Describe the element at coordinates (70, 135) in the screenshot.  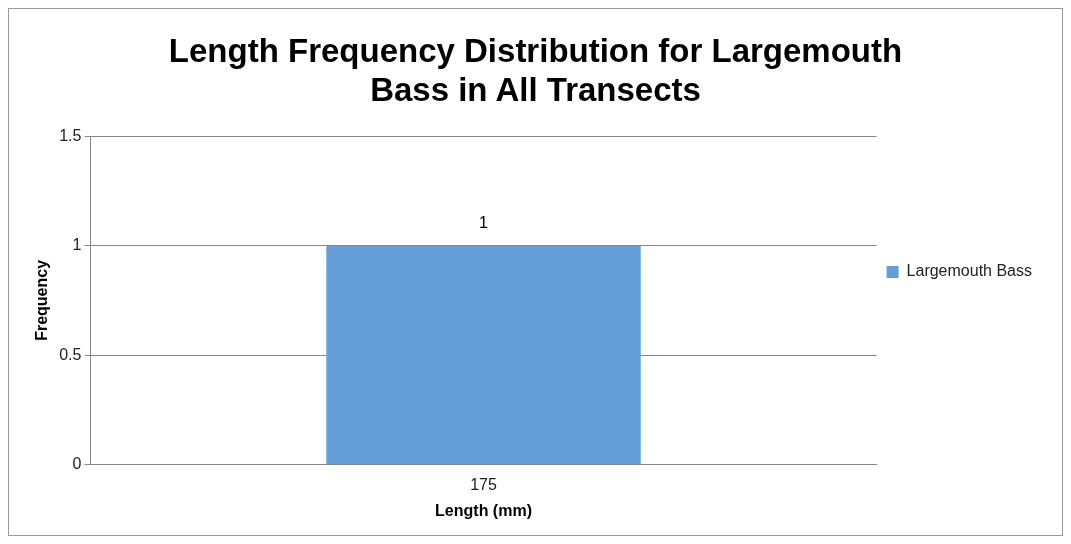
I see `y-tick-label: 1.5` at that location.